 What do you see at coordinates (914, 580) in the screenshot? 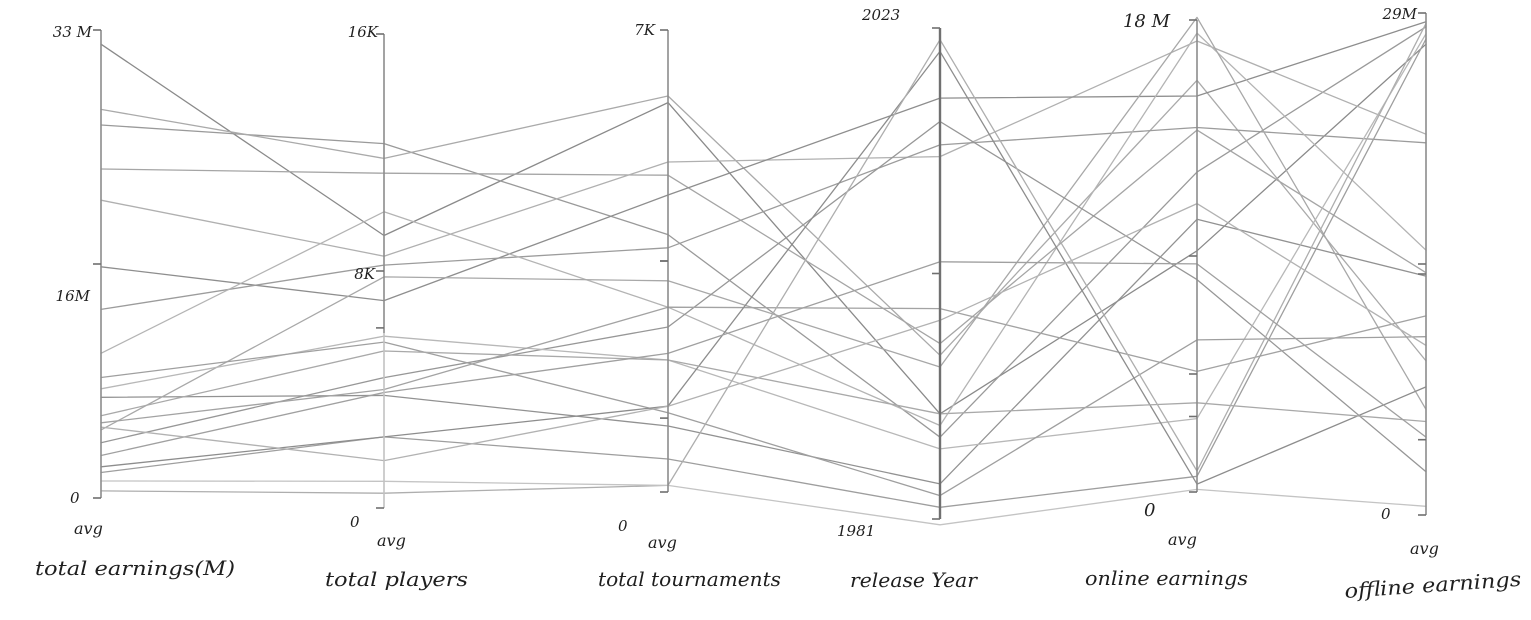
I see `axis-name-release-year: release Year` at bounding box center [914, 580].